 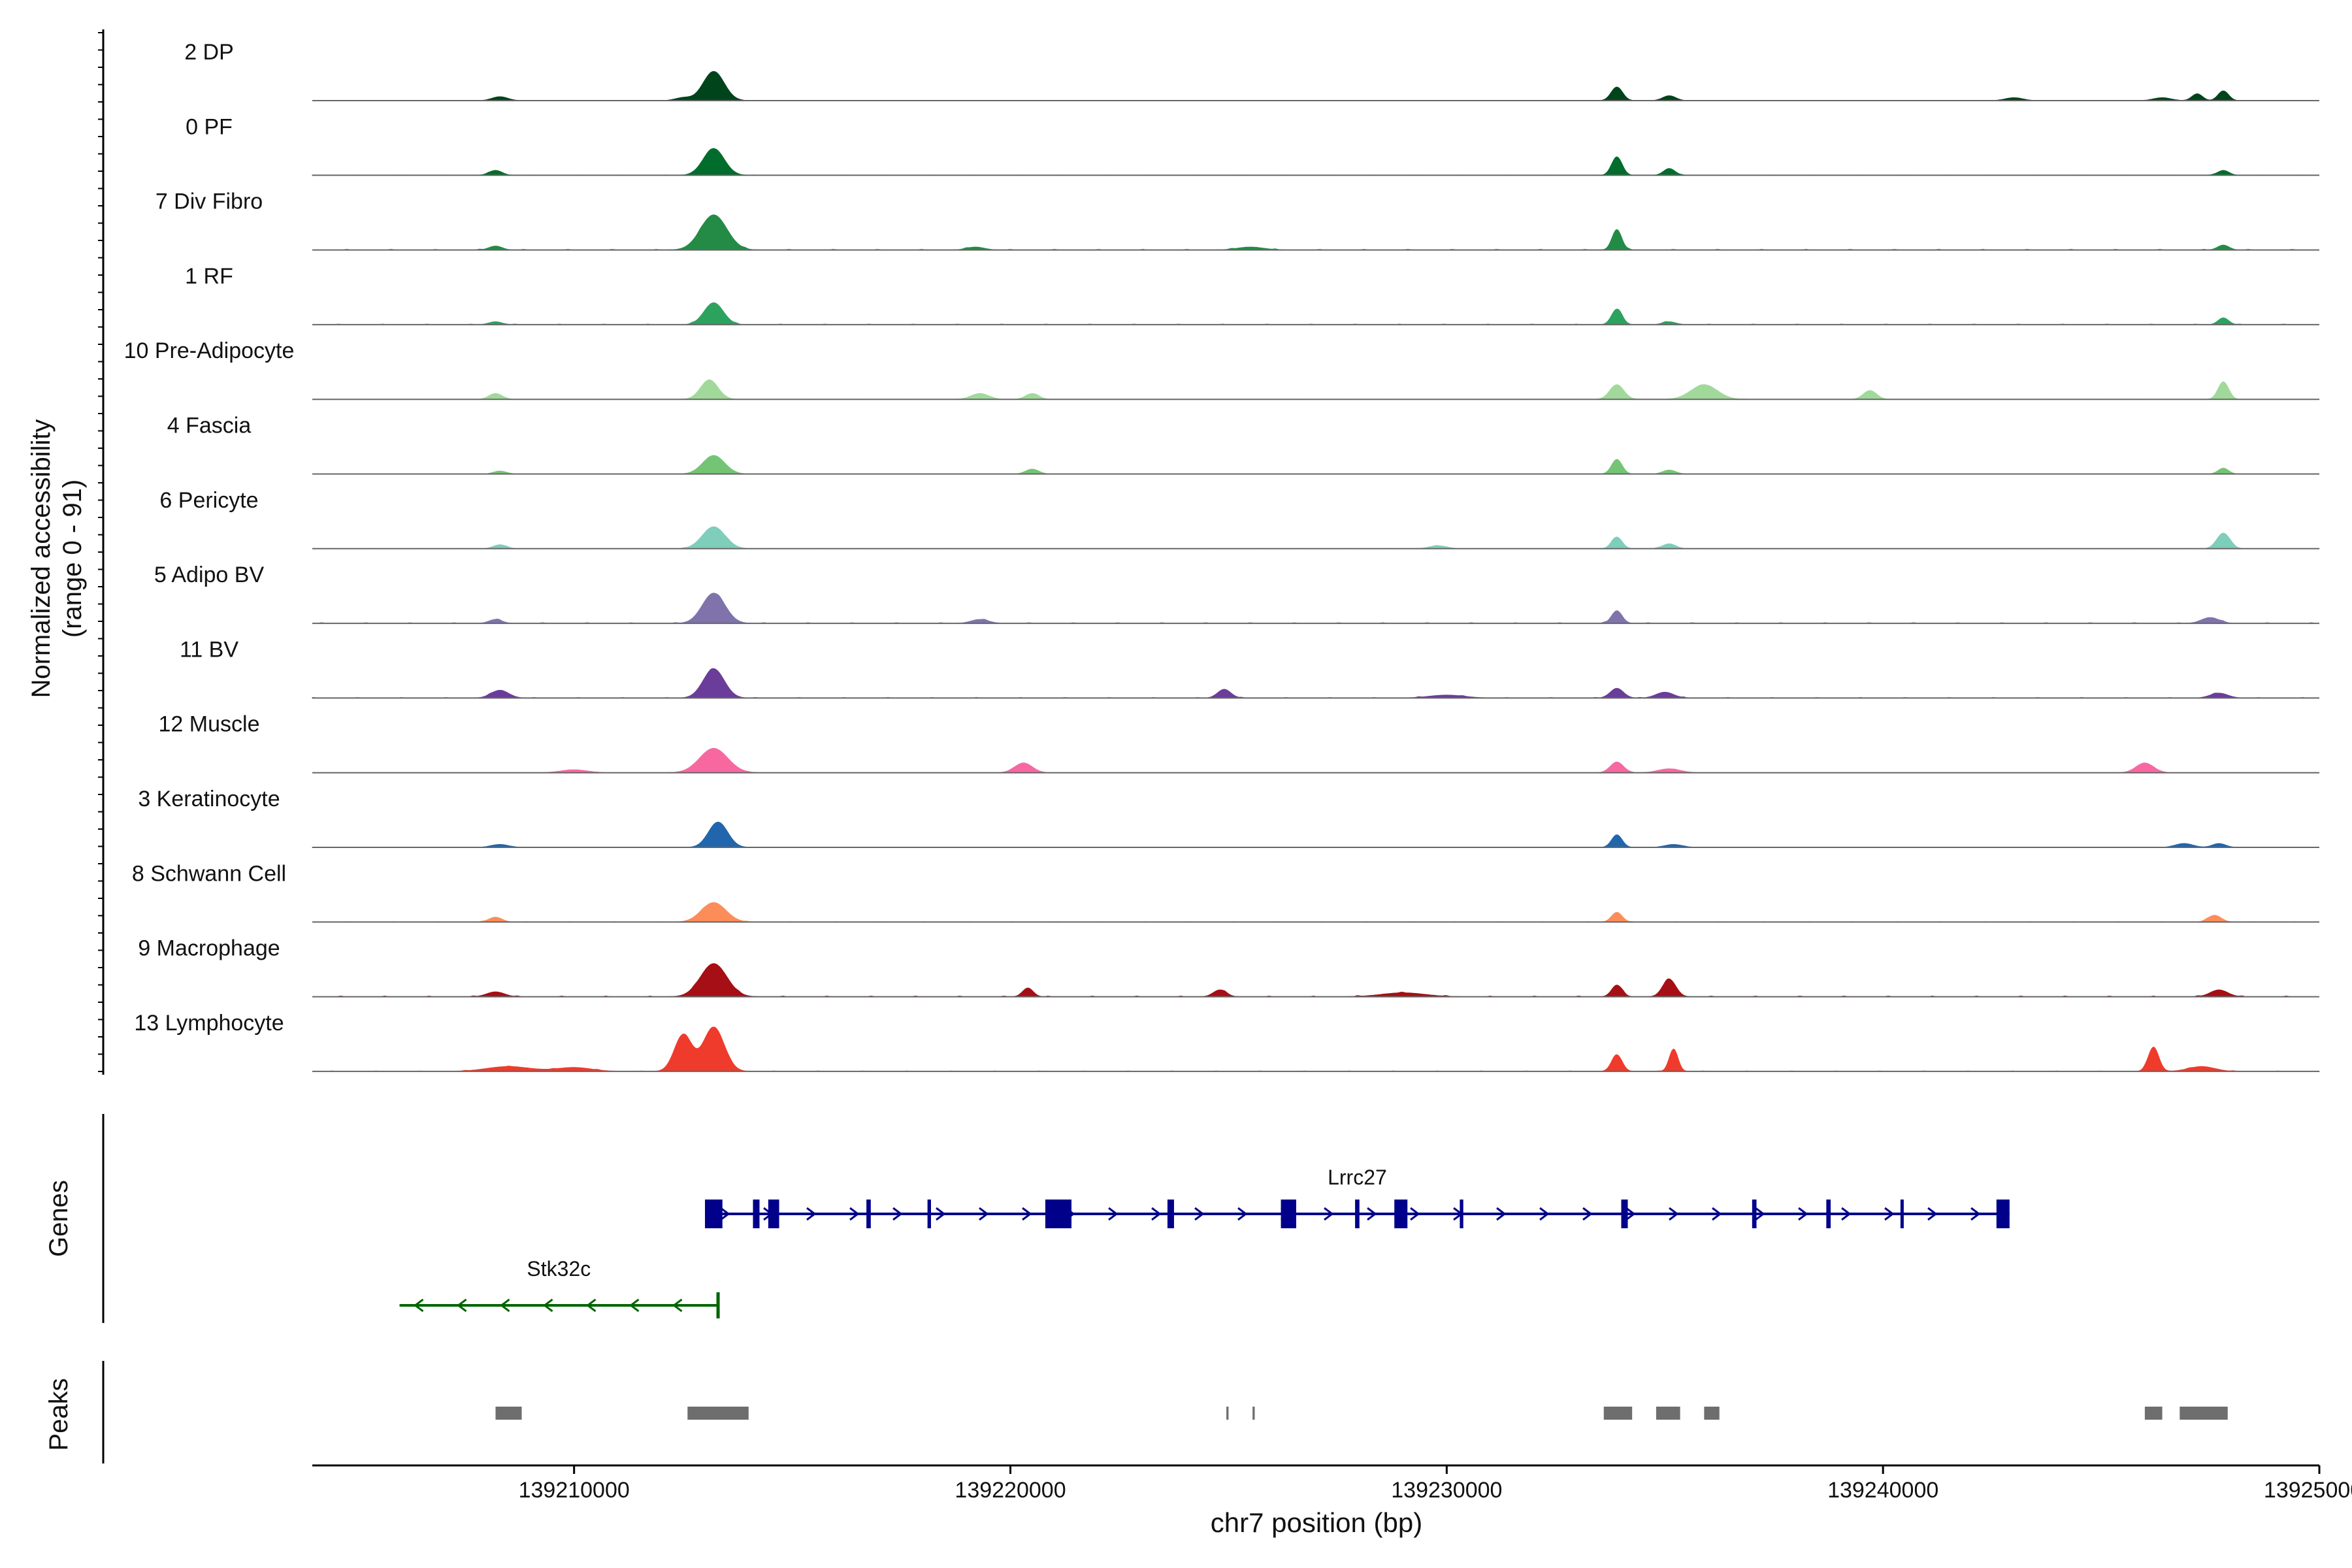 I want to click on track-2-dp: 2 DP, so click(x=1251, y=70).